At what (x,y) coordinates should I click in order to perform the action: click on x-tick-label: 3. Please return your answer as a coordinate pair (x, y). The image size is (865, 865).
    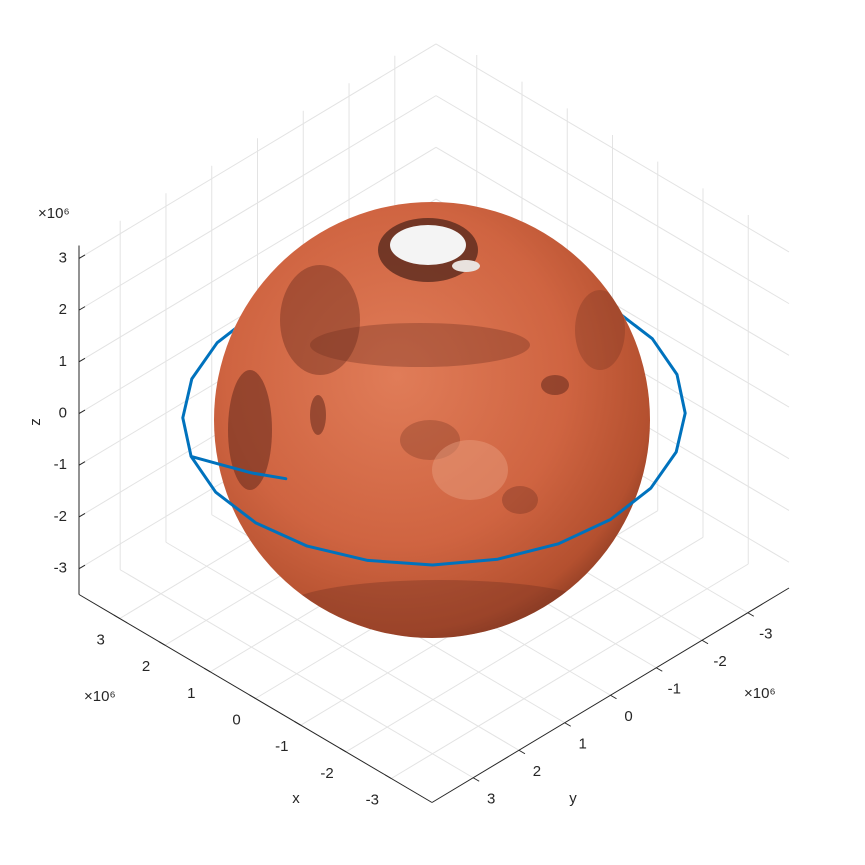
    Looking at the image, I should click on (101, 639).